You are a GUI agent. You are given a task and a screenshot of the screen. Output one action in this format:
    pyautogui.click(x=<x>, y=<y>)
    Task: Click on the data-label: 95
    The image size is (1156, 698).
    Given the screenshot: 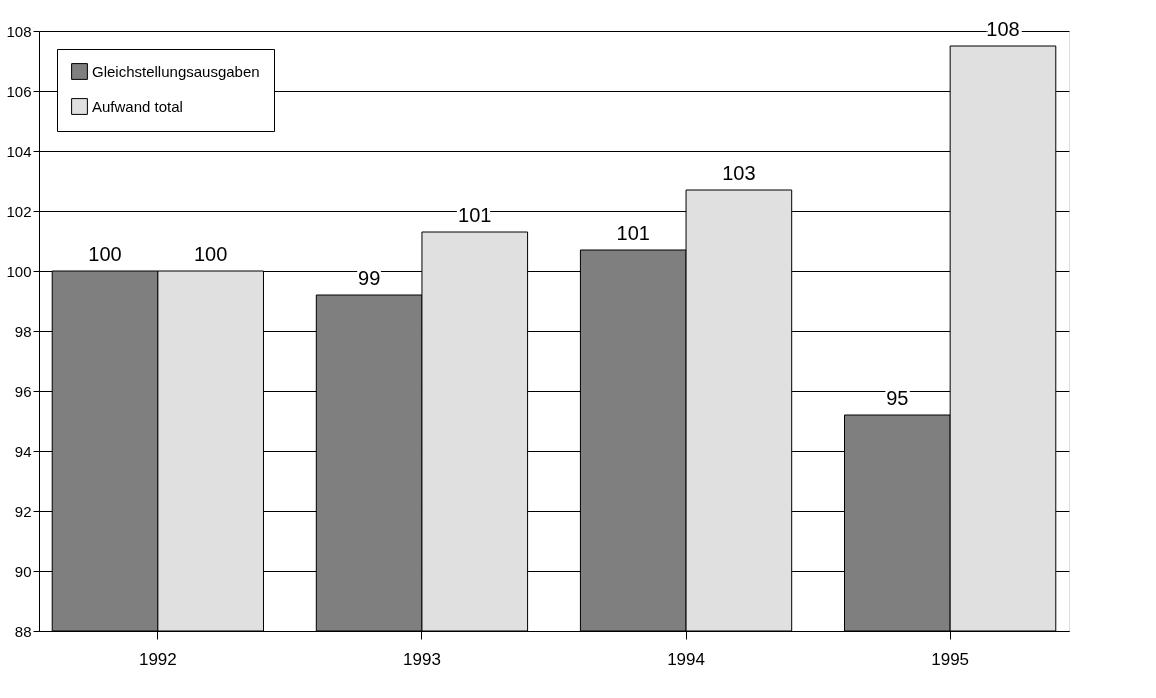 What is the action you would take?
    pyautogui.click(x=897, y=398)
    